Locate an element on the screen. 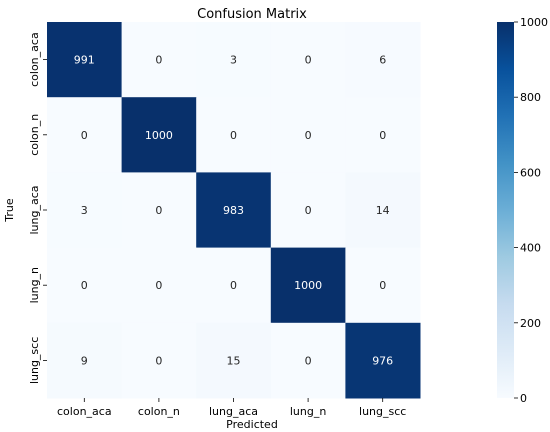 The height and width of the screenshot is (432, 550). cell-value-label: 15 is located at coordinates (234, 360).